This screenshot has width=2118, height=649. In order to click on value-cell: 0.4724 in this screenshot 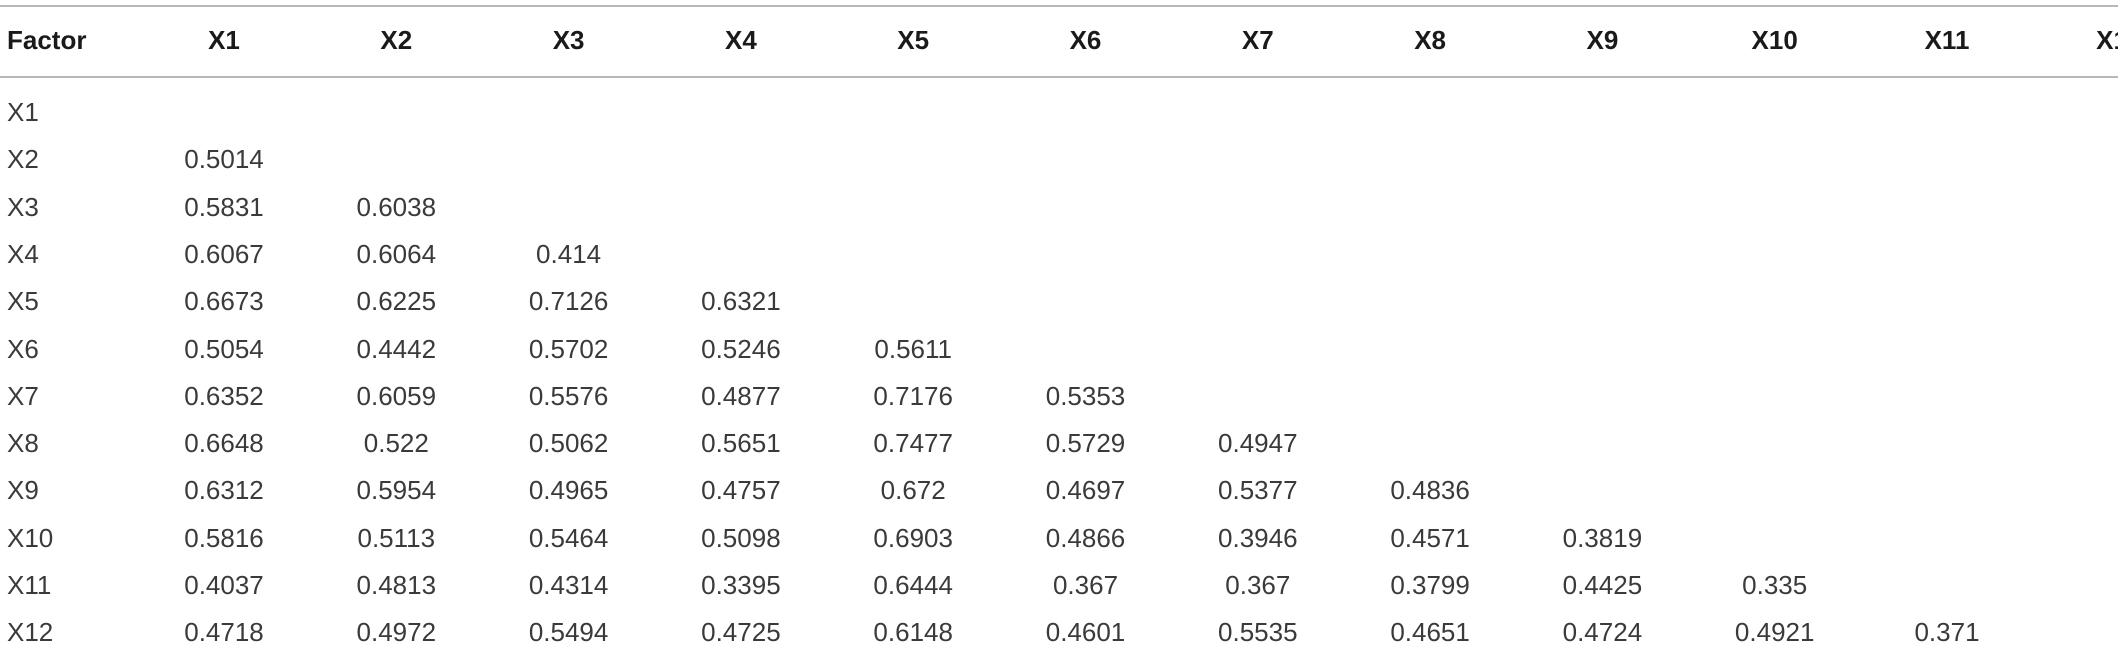, I will do `click(1602, 632)`.